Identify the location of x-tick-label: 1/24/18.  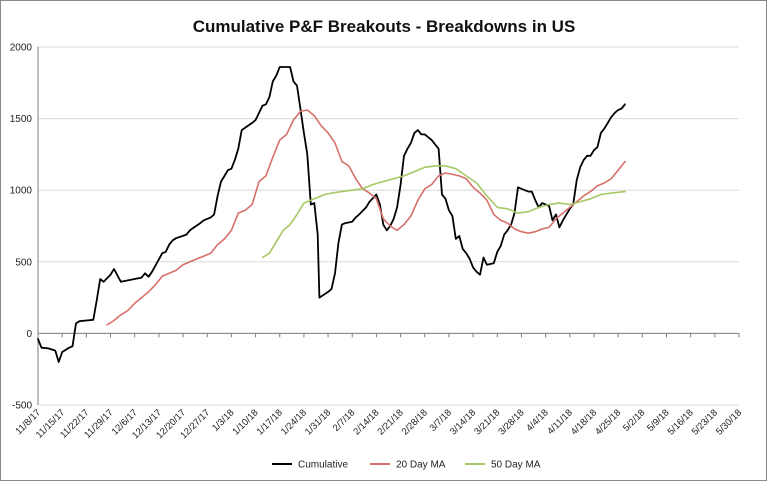
(294, 422).